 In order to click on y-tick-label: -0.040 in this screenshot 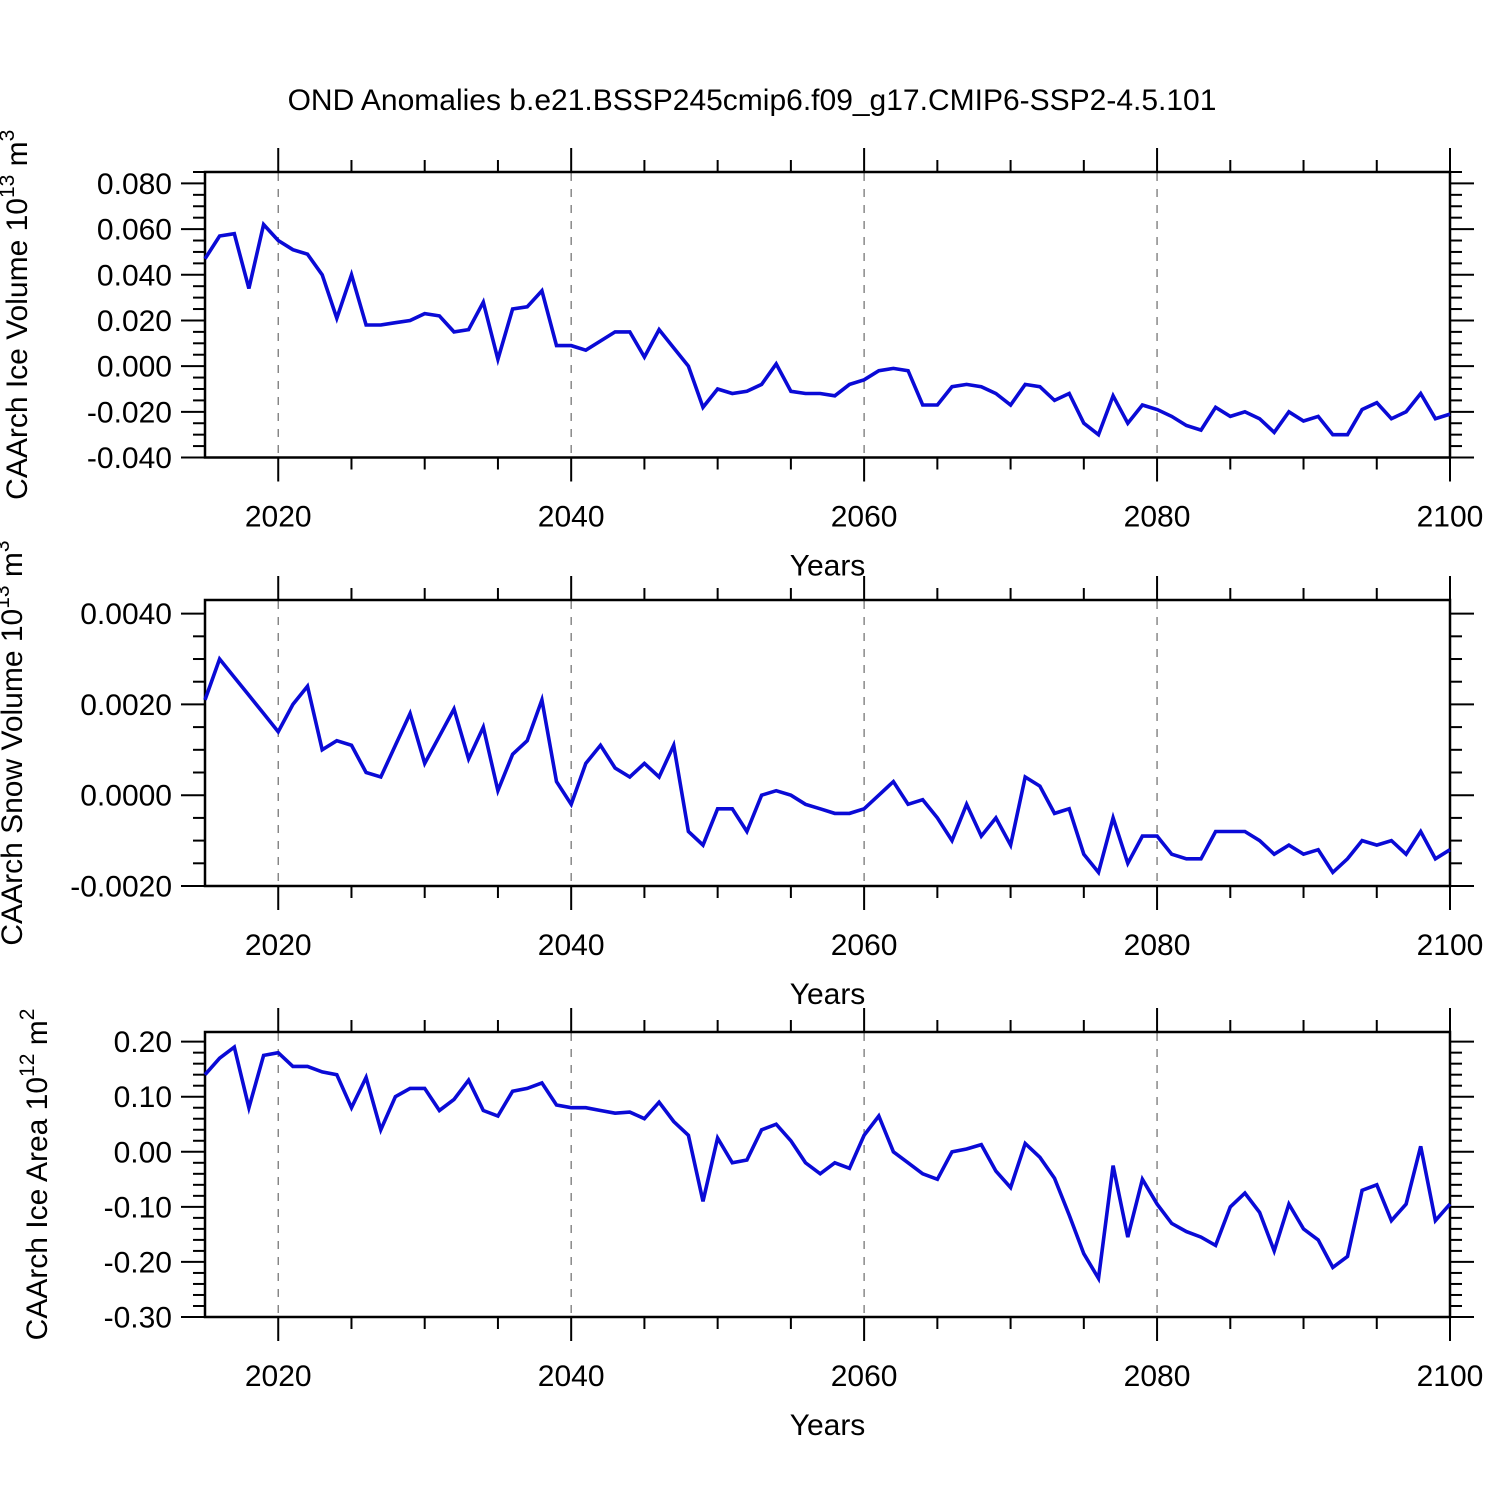, I will do `click(129, 458)`.